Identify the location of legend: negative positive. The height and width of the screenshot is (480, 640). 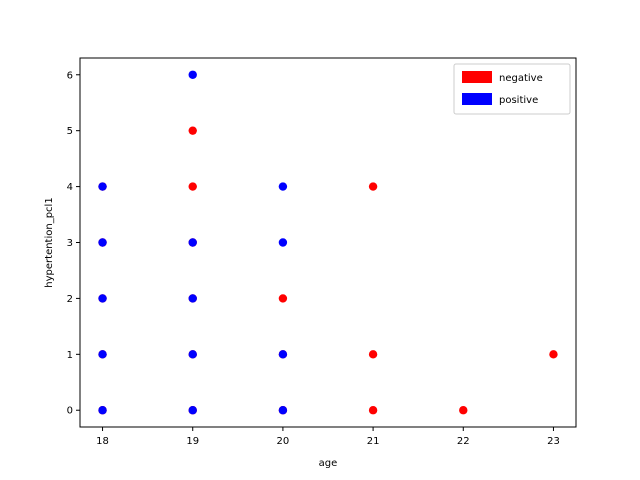
(512, 89).